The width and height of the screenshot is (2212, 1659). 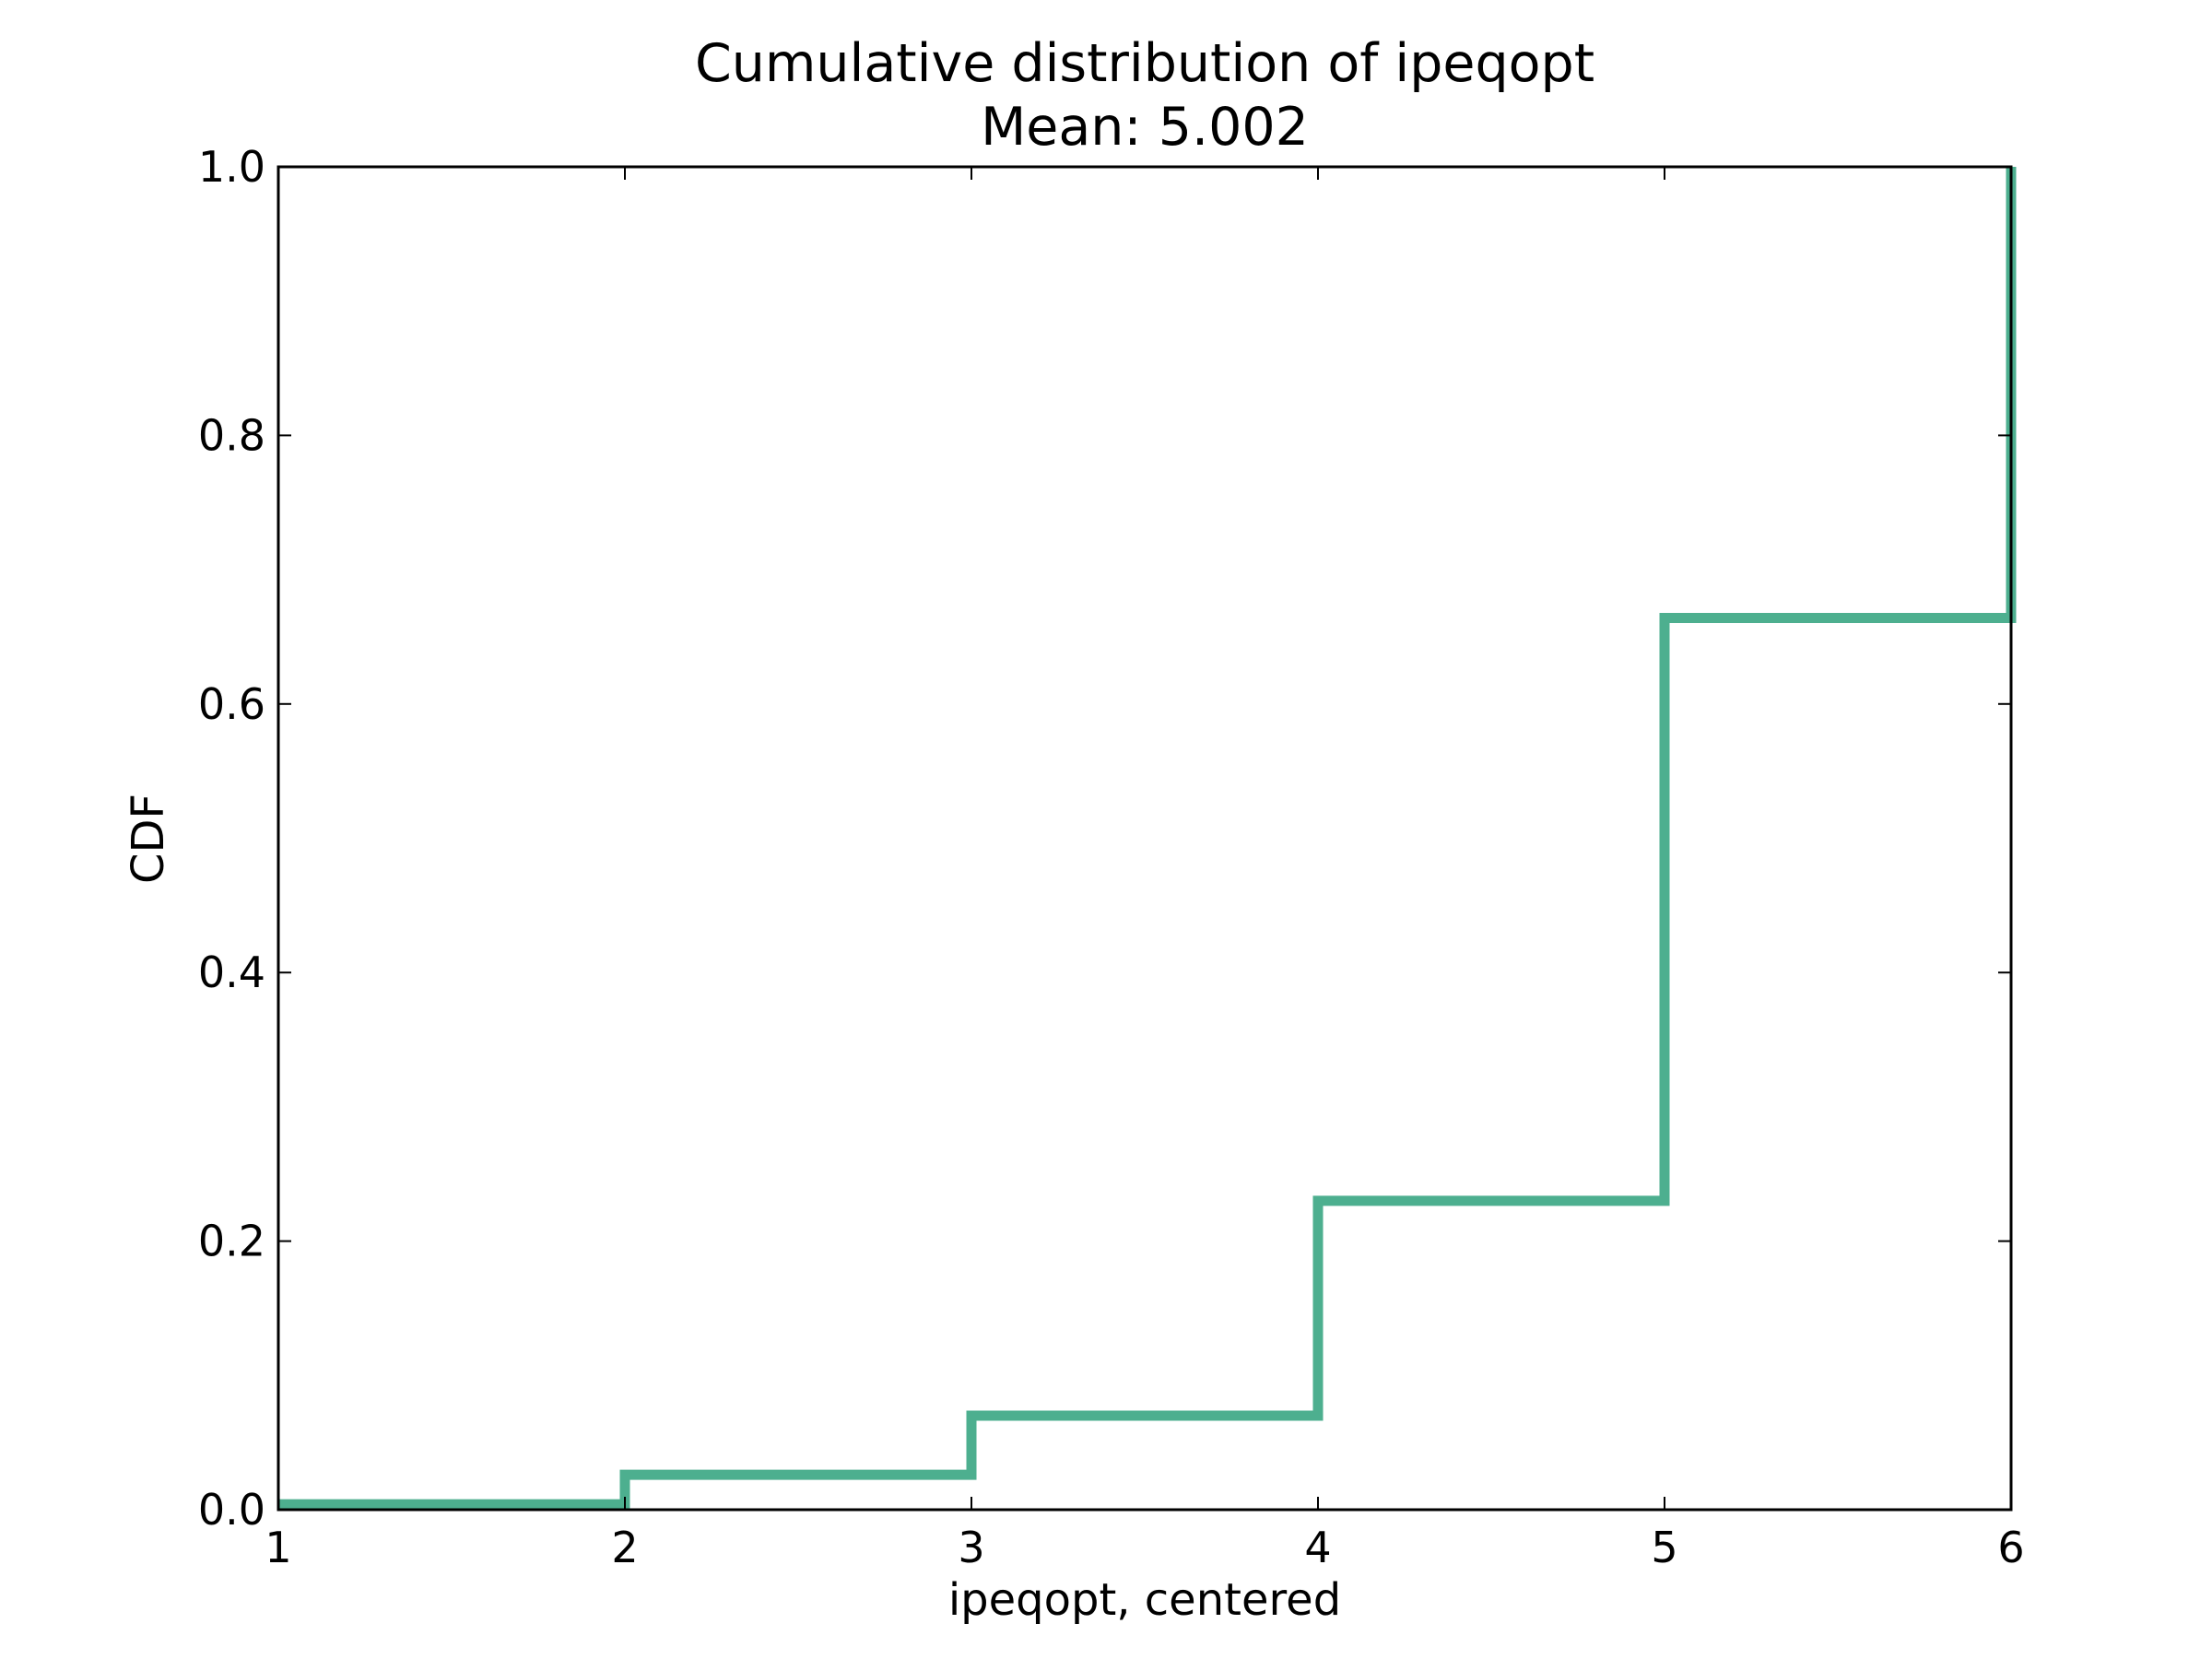 What do you see at coordinates (971, 1547) in the screenshot?
I see `x-tick-label: 3` at bounding box center [971, 1547].